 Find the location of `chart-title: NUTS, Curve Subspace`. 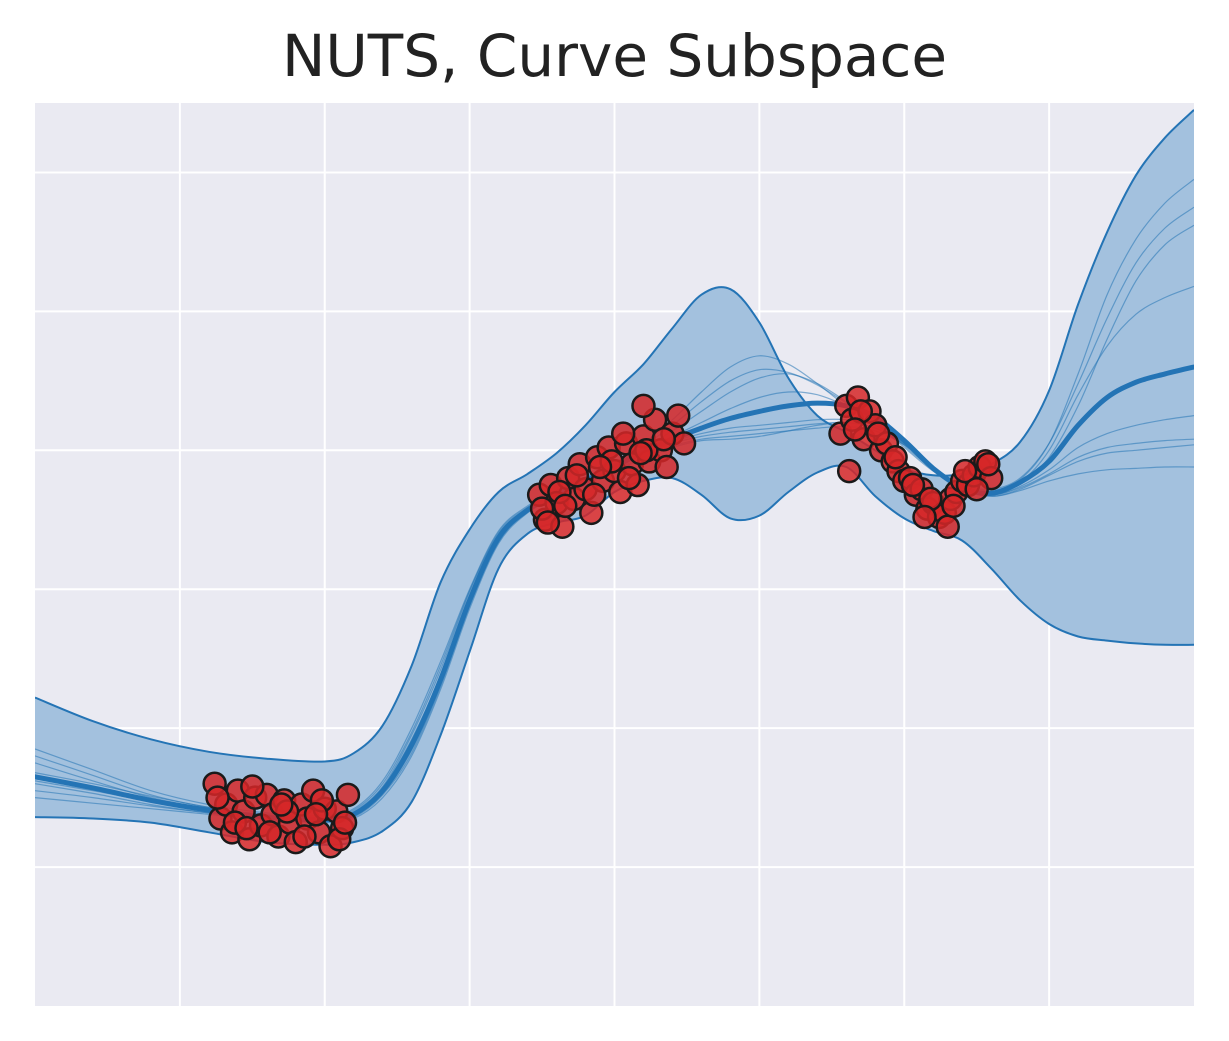

chart-title: NUTS, Curve Subspace is located at coordinates (614, 56).